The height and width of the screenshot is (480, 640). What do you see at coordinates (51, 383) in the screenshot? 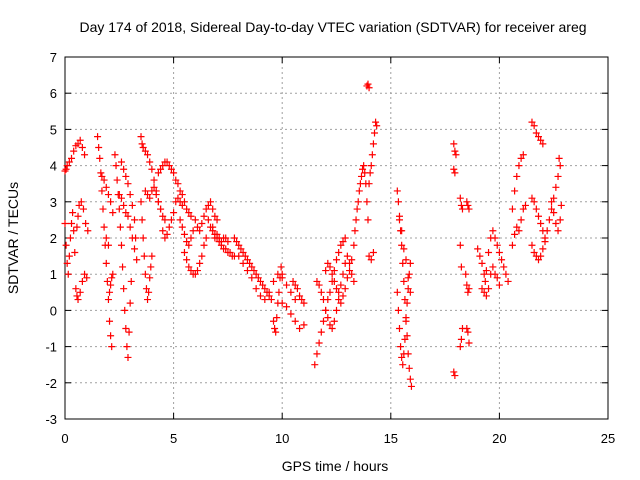
I see `y-tick-label: -2` at bounding box center [51, 383].